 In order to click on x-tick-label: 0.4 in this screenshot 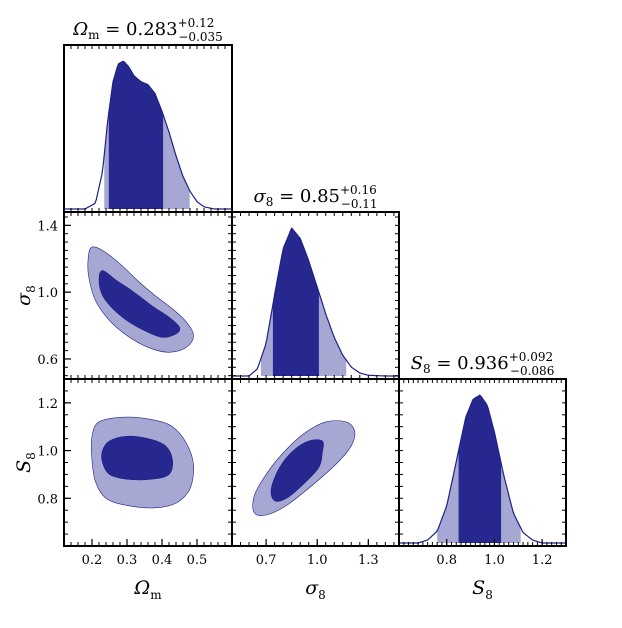, I will do `click(162, 560)`.